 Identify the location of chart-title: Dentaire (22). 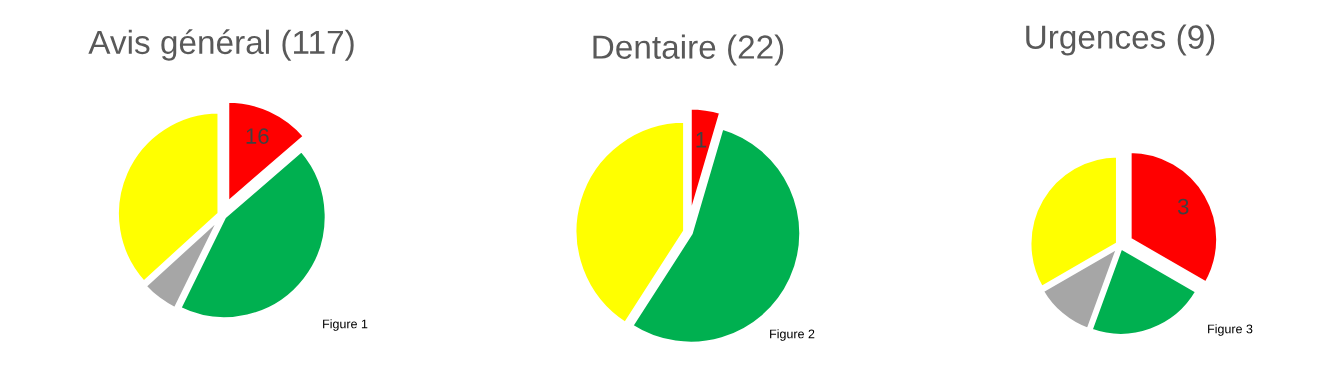
(688, 50).